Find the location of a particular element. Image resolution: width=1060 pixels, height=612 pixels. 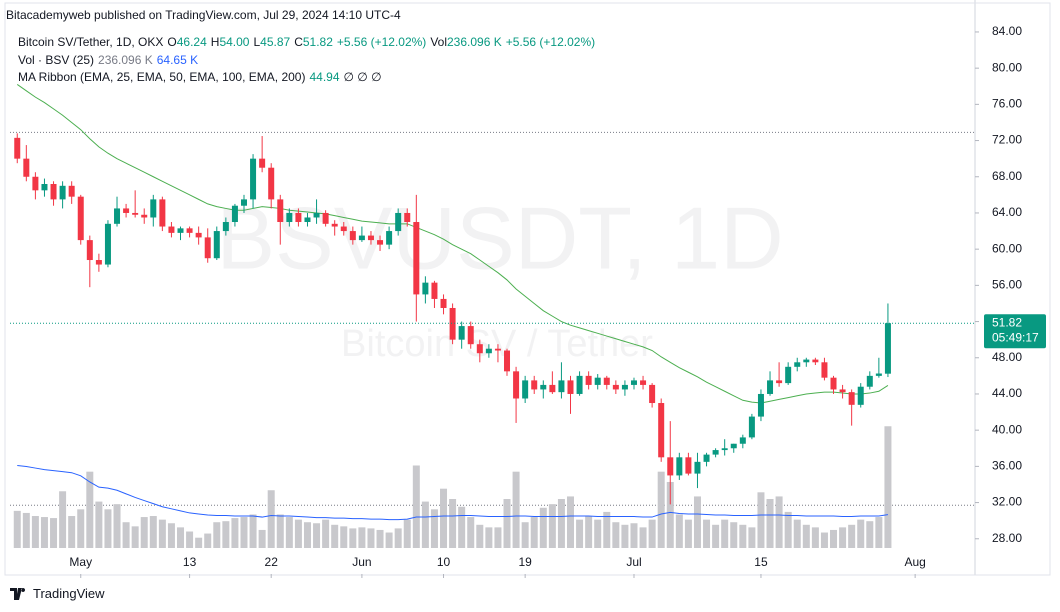

y-tick-label: 72.00 is located at coordinates (1007, 140).